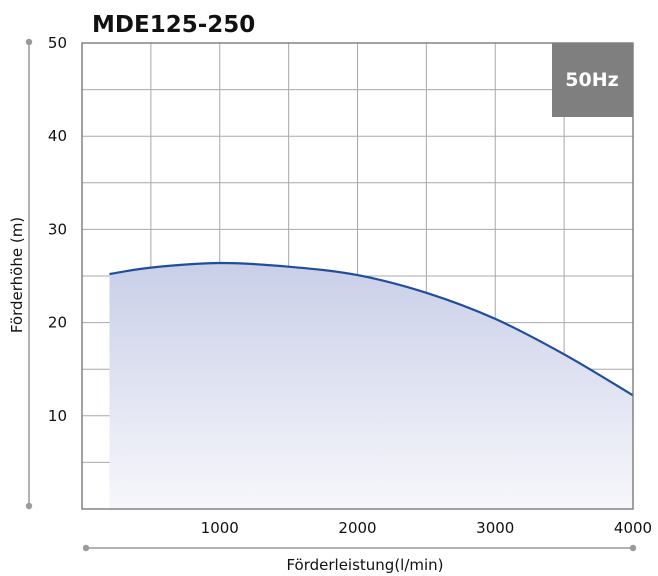 This screenshot has height=576, width=658. Describe the element at coordinates (173, 25) in the screenshot. I see `chart-title: MDE125-250` at that location.